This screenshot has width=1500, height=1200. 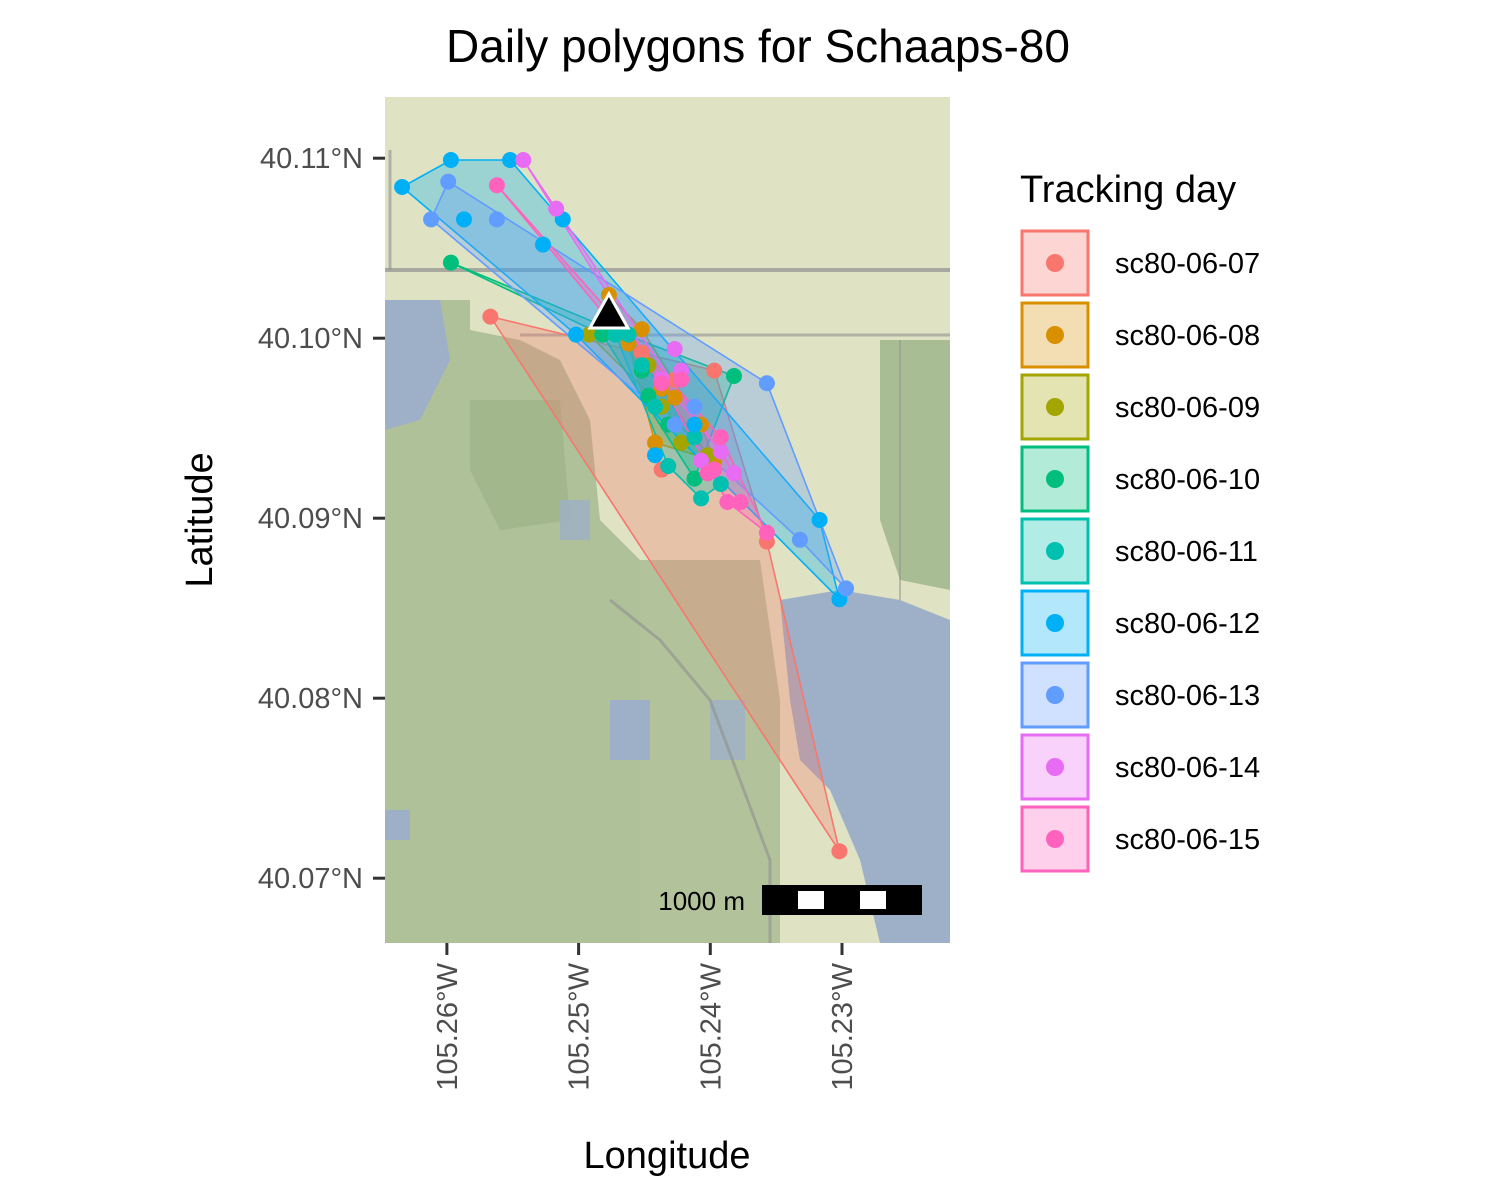 What do you see at coordinates (310, 699) in the screenshot?
I see `y-tick-label: 40.08°N` at bounding box center [310, 699].